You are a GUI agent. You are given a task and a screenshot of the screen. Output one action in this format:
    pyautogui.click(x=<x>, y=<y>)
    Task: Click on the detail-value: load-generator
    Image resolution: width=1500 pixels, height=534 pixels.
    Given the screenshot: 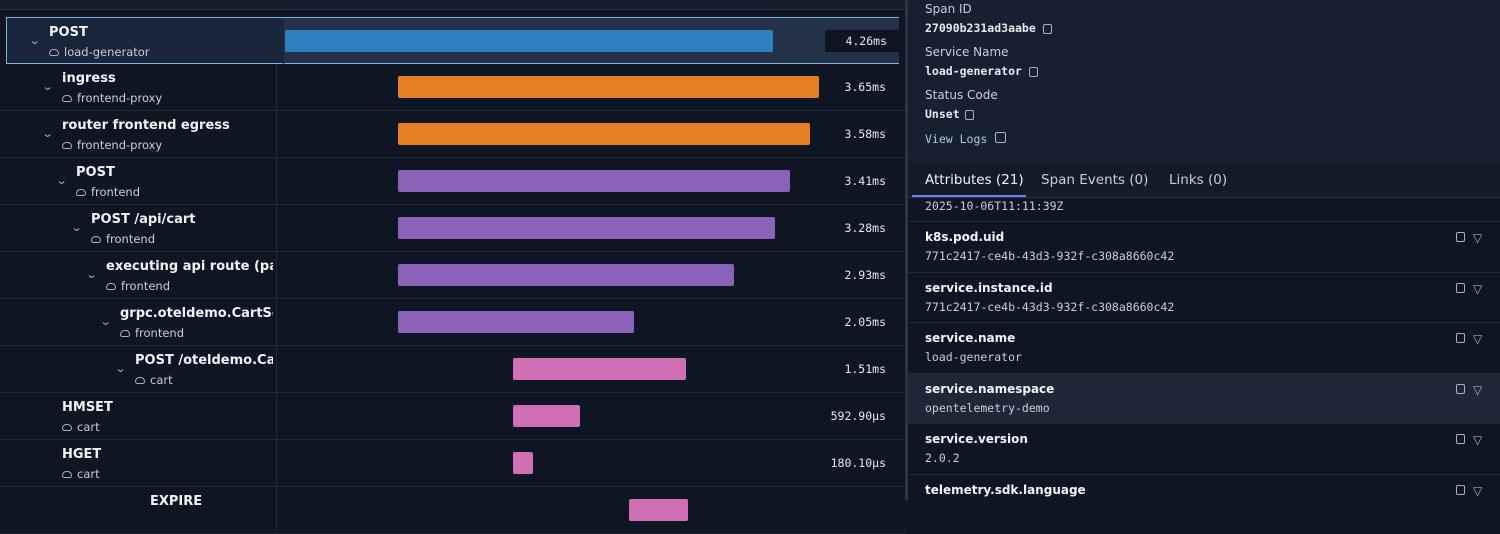 What is the action you would take?
    pyautogui.click(x=973, y=71)
    